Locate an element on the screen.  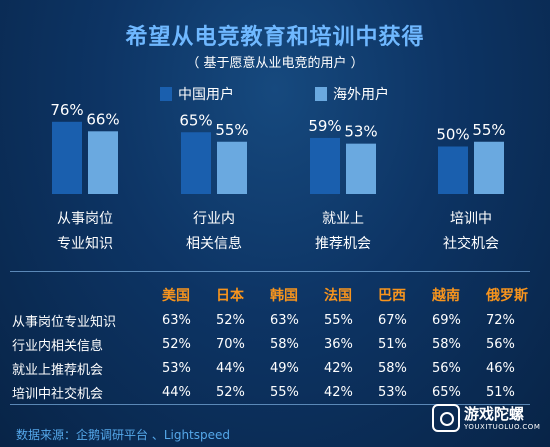
column-header-1: 日本 is located at coordinates (230, 296).